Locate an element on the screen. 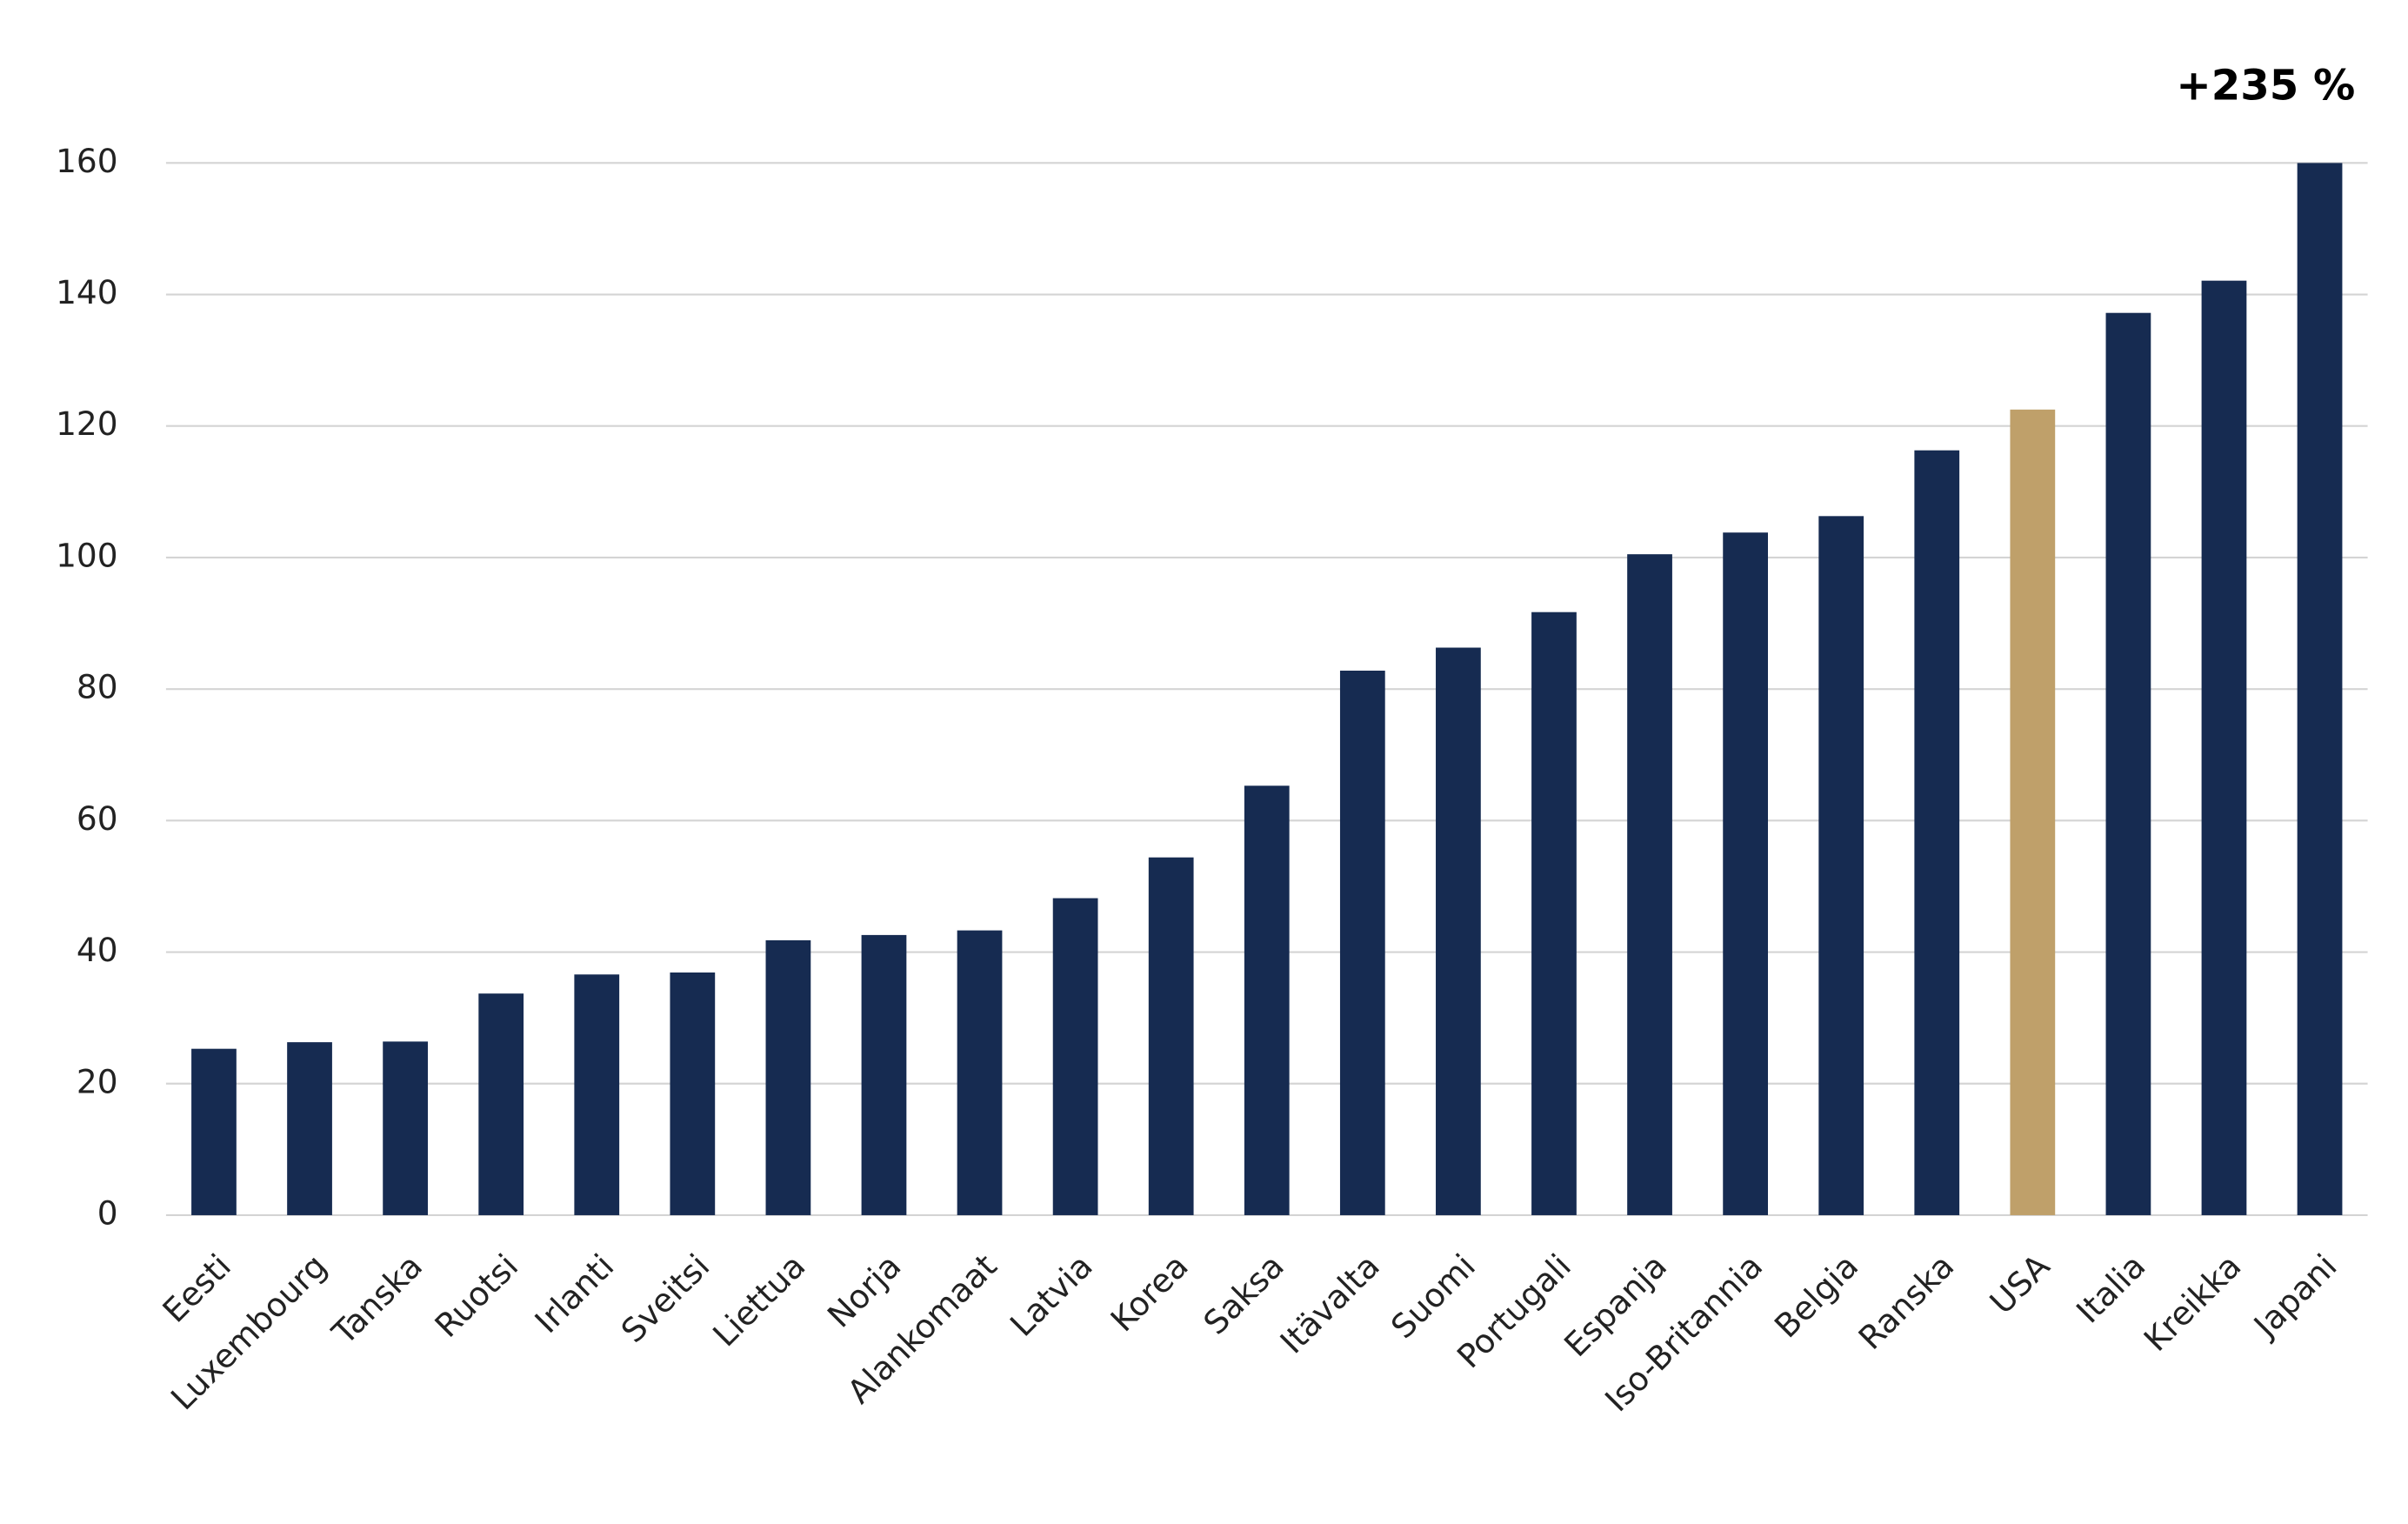 This screenshot has height=1524, width=2408. y-tick-label: 160 is located at coordinates (87, 161).